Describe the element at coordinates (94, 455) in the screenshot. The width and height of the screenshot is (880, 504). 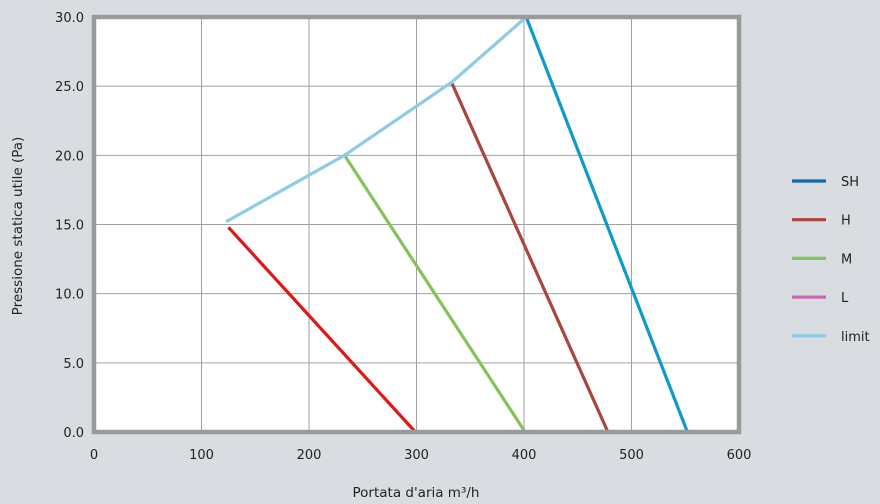
I see `x-tick-label: 0` at that location.